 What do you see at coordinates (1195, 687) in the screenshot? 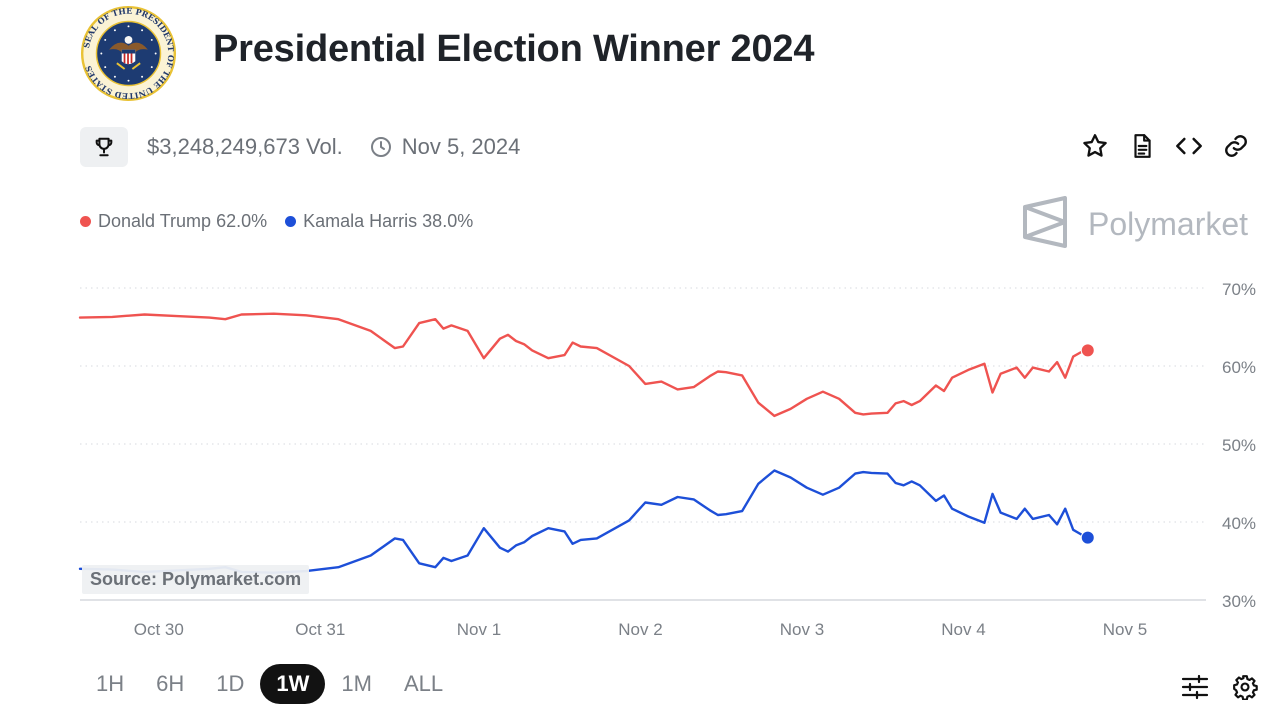
I see `sliders-icon` at bounding box center [1195, 687].